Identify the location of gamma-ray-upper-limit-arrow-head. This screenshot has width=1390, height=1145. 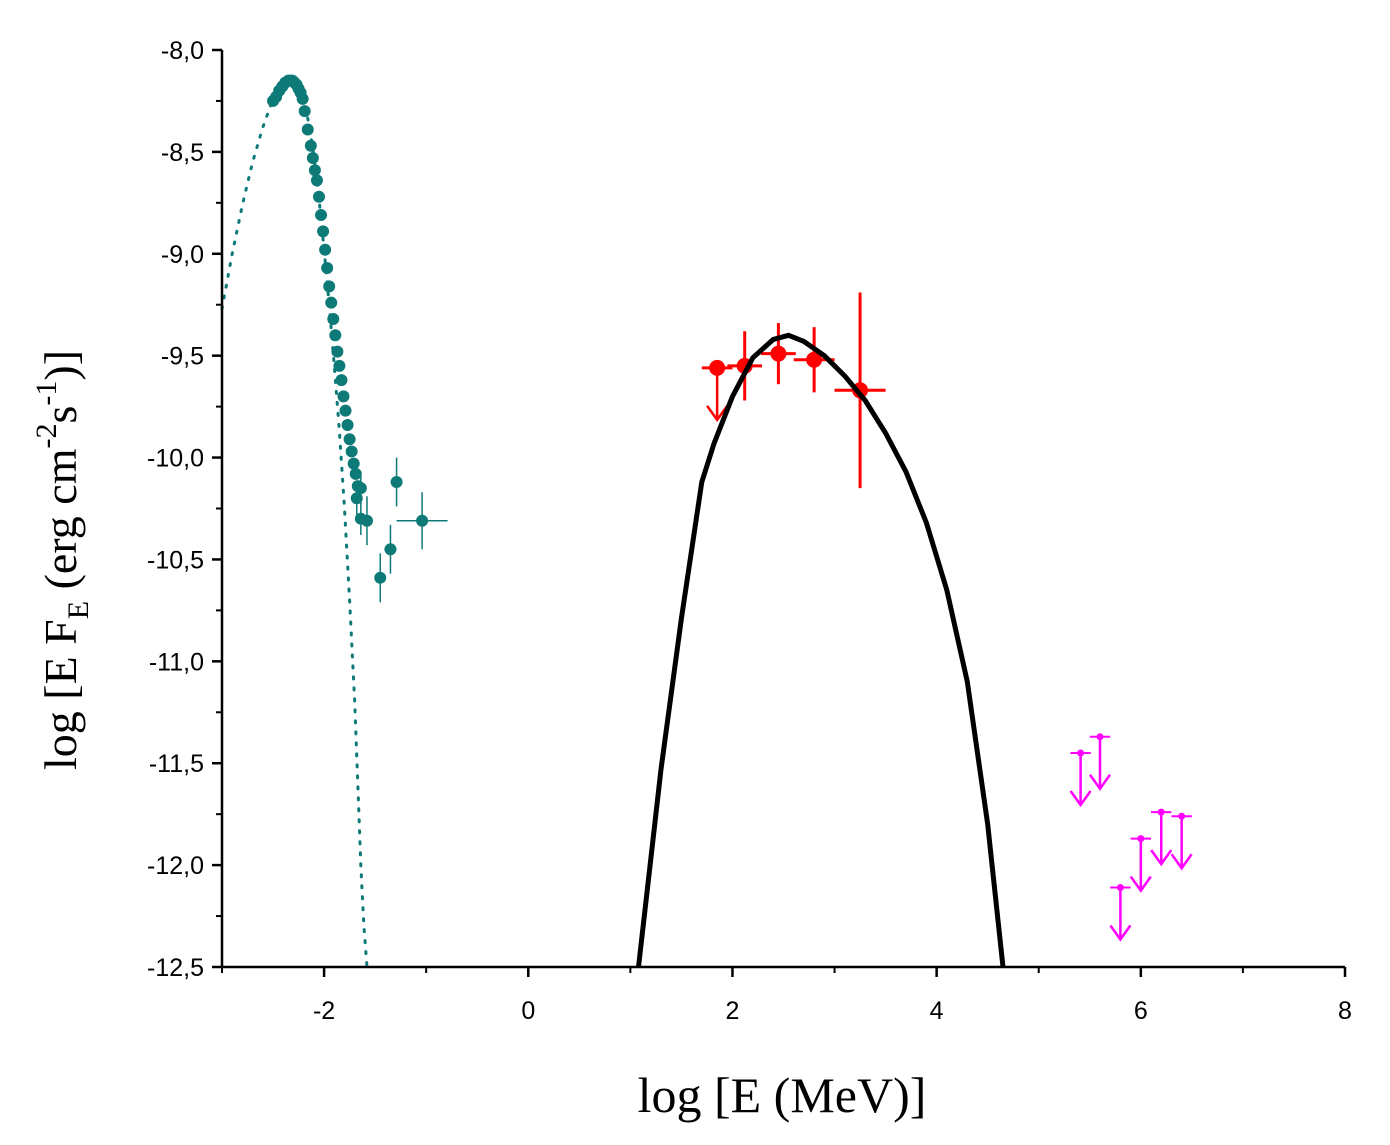
(717, 414).